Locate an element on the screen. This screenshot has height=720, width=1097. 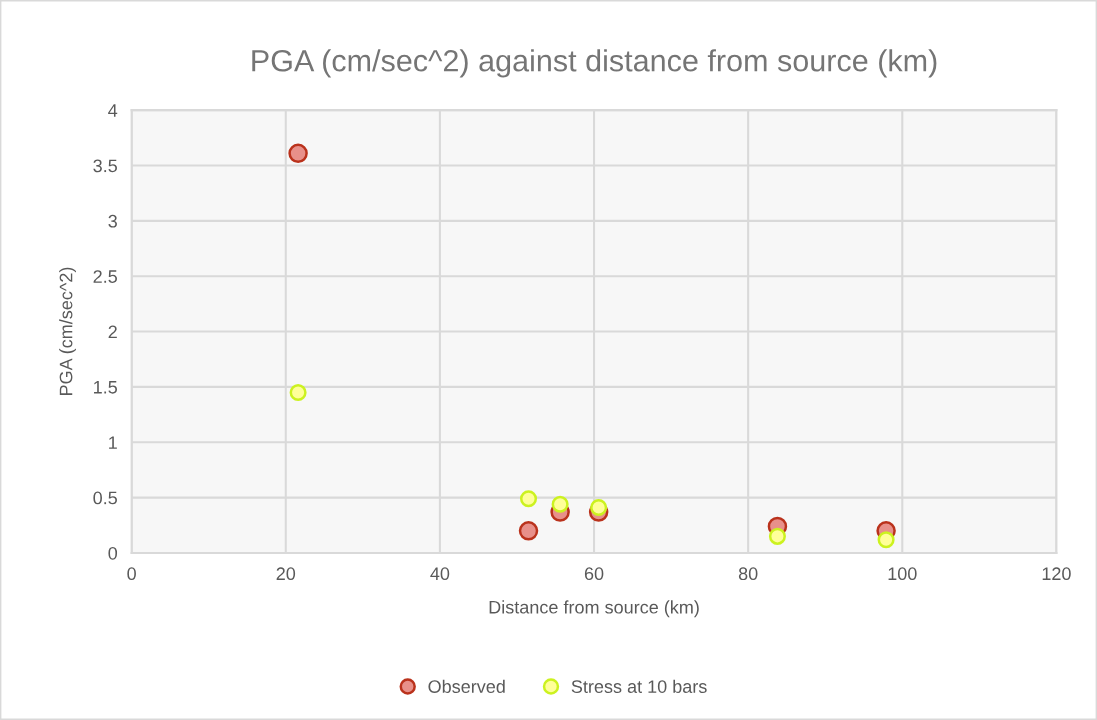
y-tick-label: 1 is located at coordinates (113, 442).